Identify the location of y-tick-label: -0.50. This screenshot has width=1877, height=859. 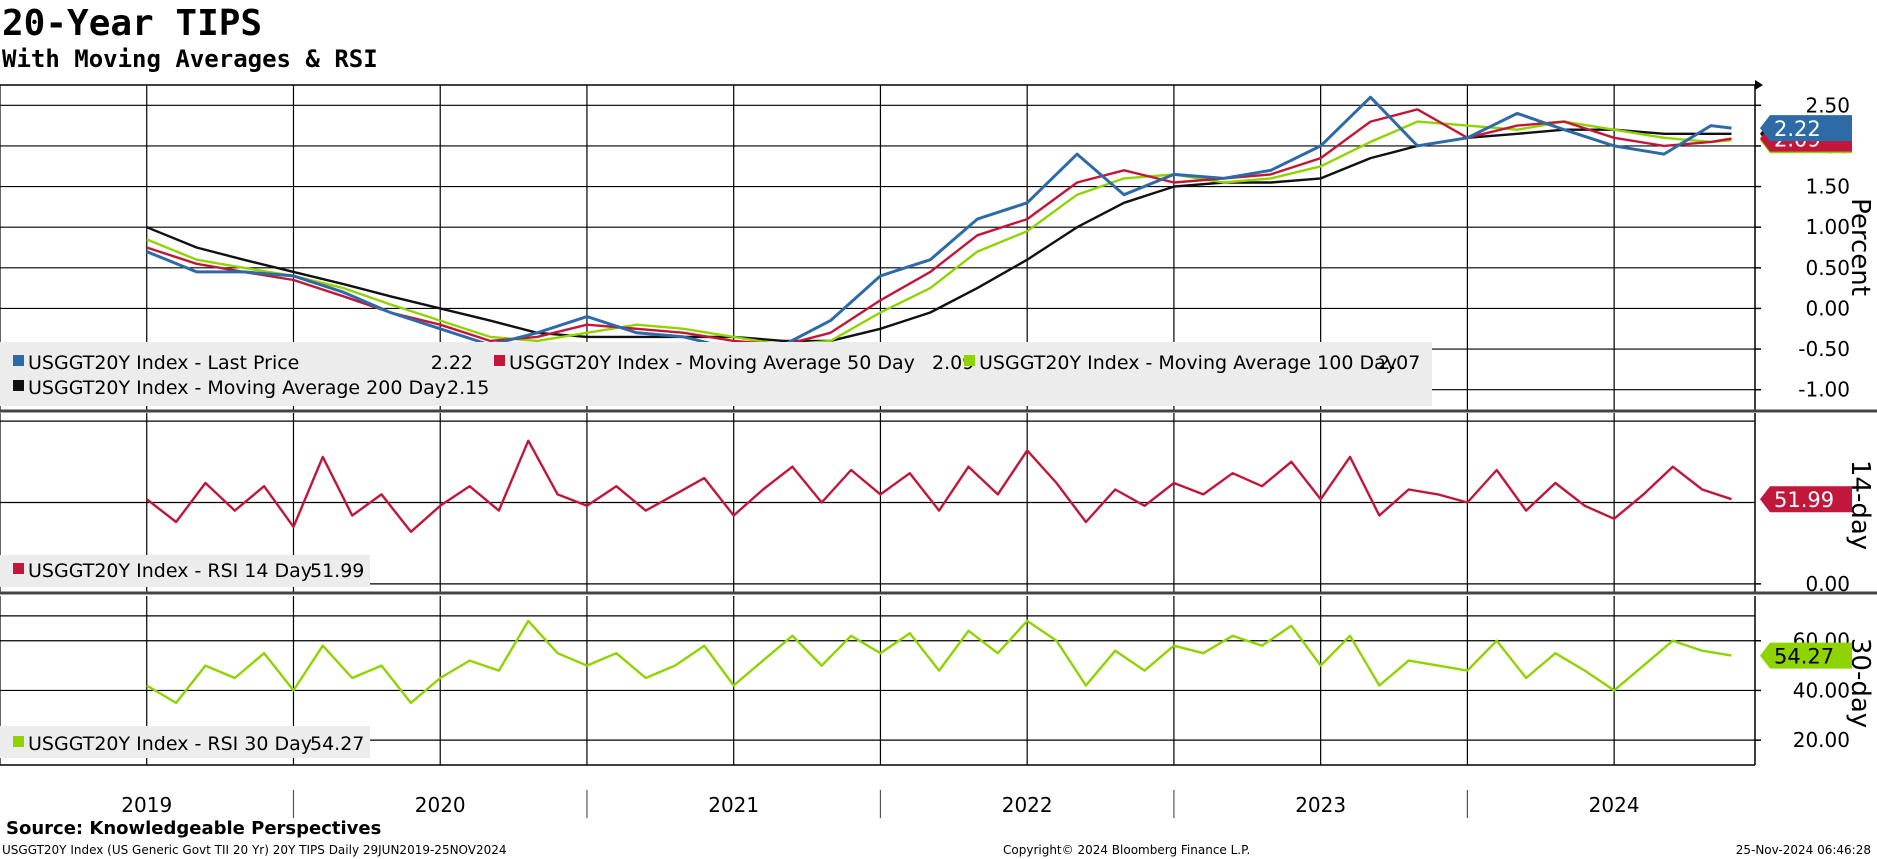
(1824, 349).